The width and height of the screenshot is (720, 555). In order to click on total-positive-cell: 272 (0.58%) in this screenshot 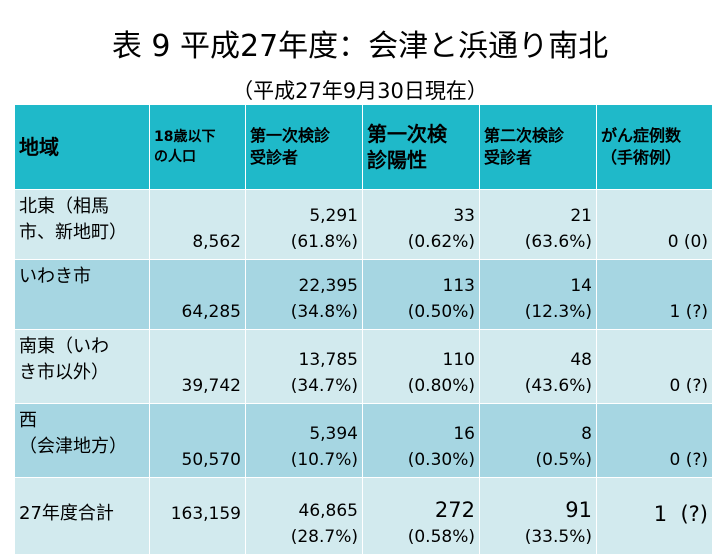, I will do `click(421, 516)`.